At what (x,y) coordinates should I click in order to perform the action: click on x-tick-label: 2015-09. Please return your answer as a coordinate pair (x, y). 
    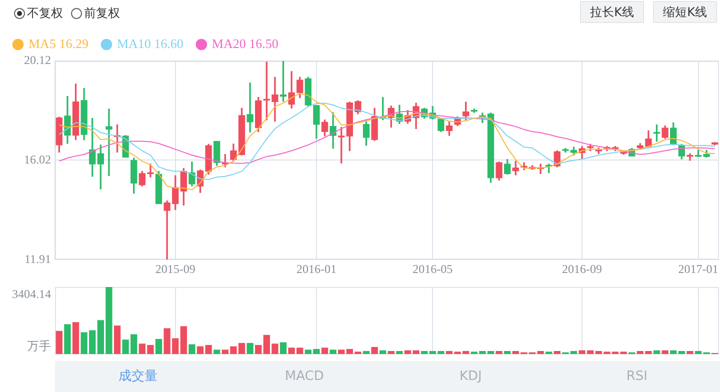
    Looking at the image, I should click on (175, 269).